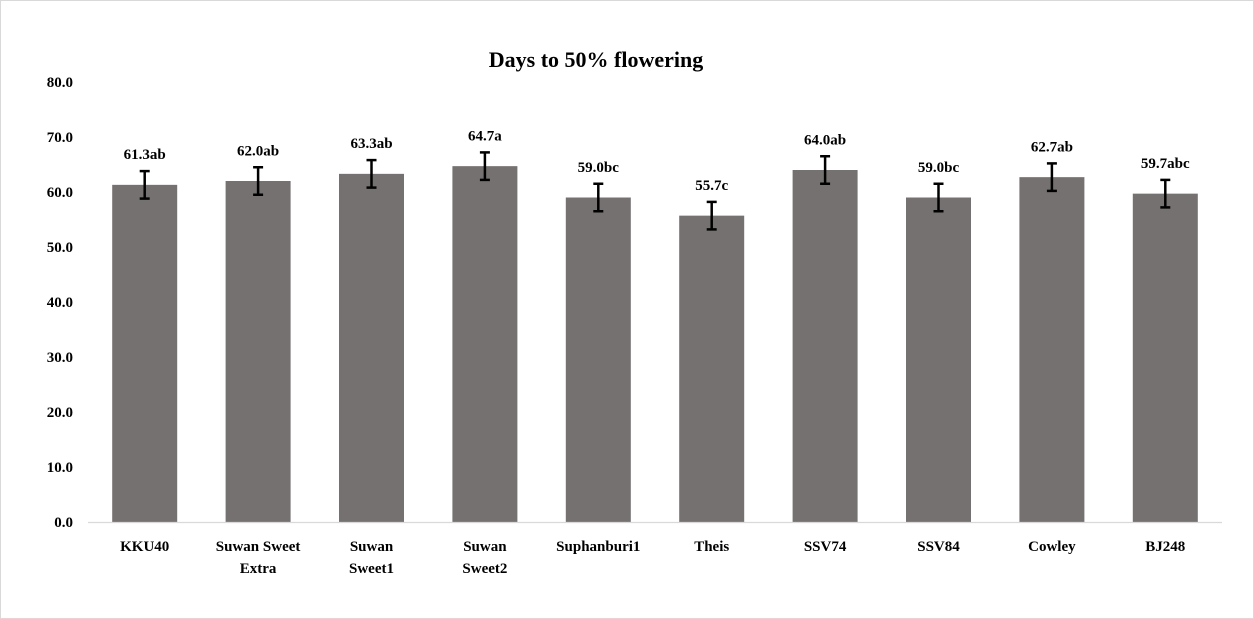 Image resolution: width=1254 pixels, height=619 pixels. Describe the element at coordinates (60, 413) in the screenshot. I see `y-tick-label: 20.0` at that location.